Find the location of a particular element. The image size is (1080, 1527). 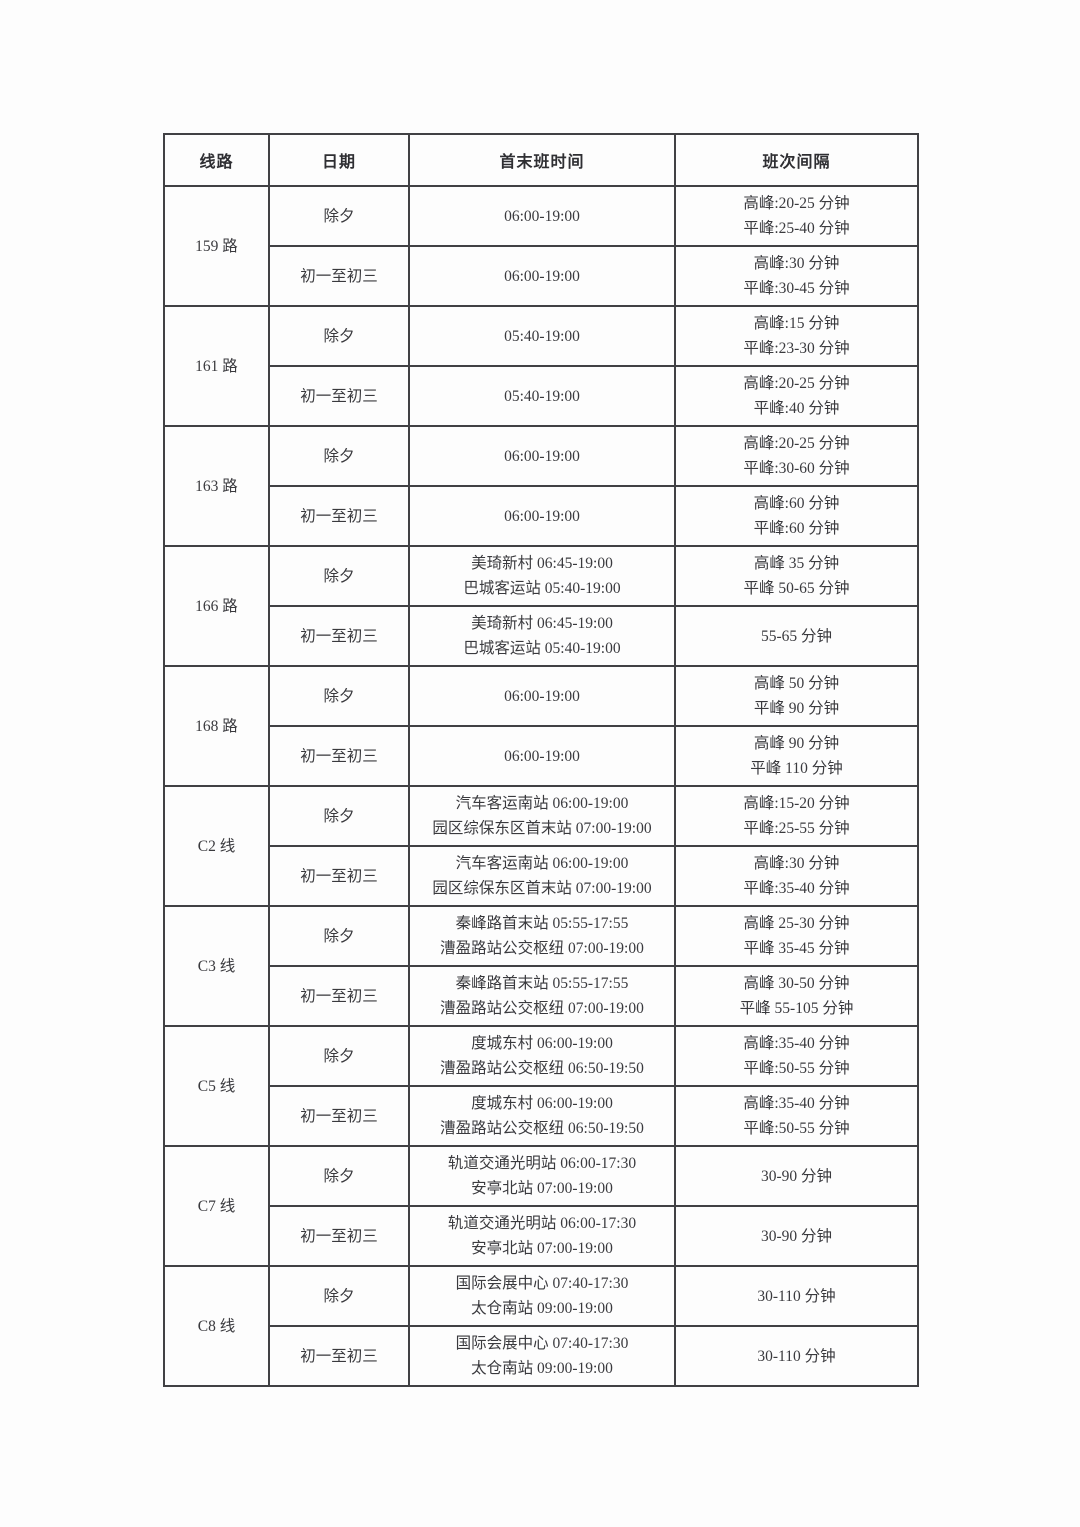

table-row: 初一至初三 06:00-19:00 高峰:60 分钟 平峰:60 分钟 is located at coordinates (541, 516).